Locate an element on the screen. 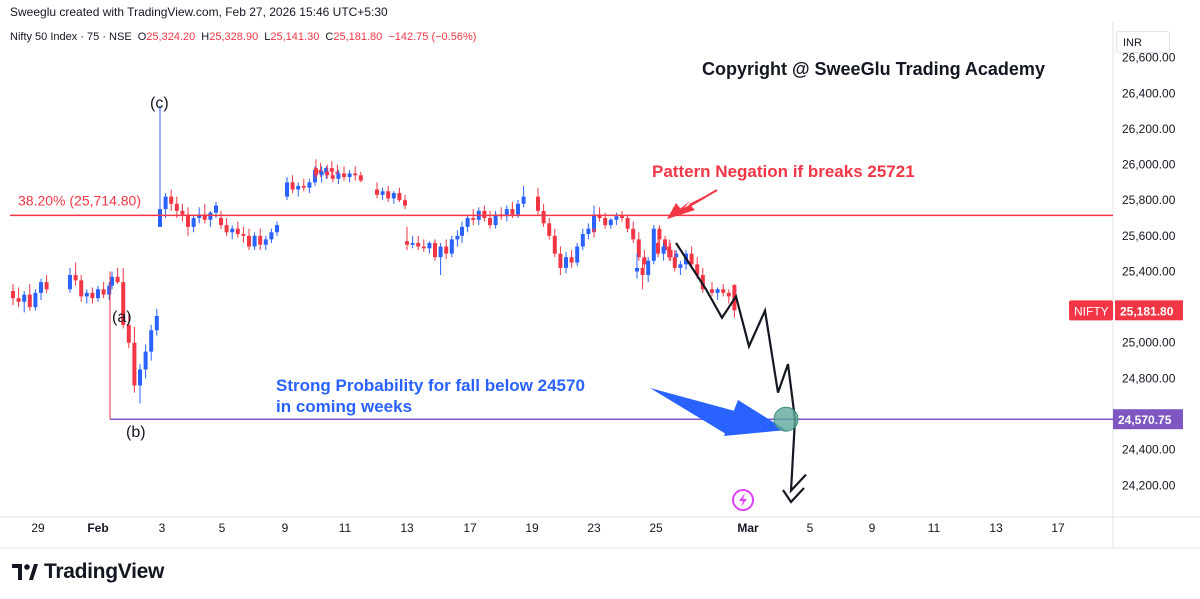 This screenshot has width=1200, height=599. time-tick-label: 5 is located at coordinates (810, 528).